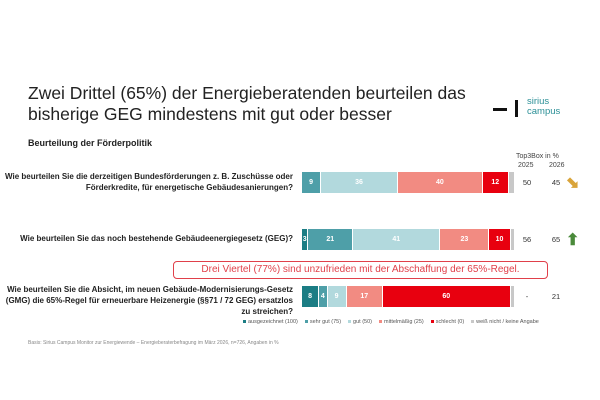  Describe the element at coordinates (527, 239) in the screenshot. I see `top3box-value: 56` at that location.